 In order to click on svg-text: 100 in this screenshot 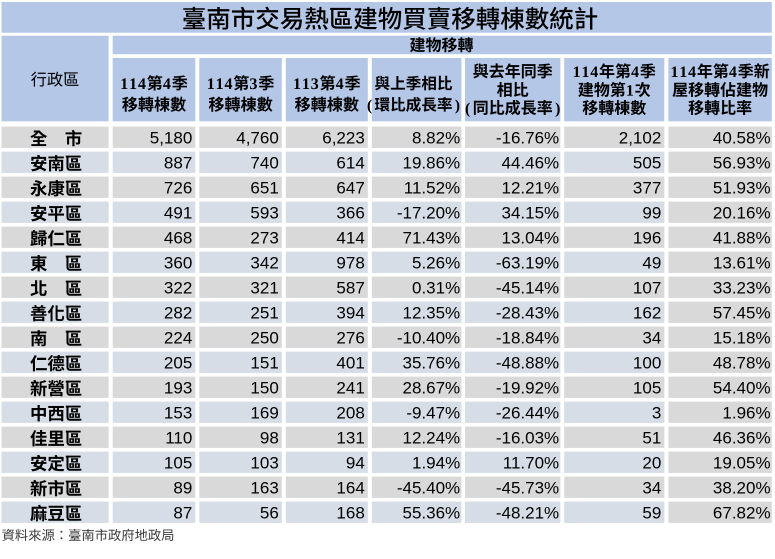, I will do `click(647, 363)`.